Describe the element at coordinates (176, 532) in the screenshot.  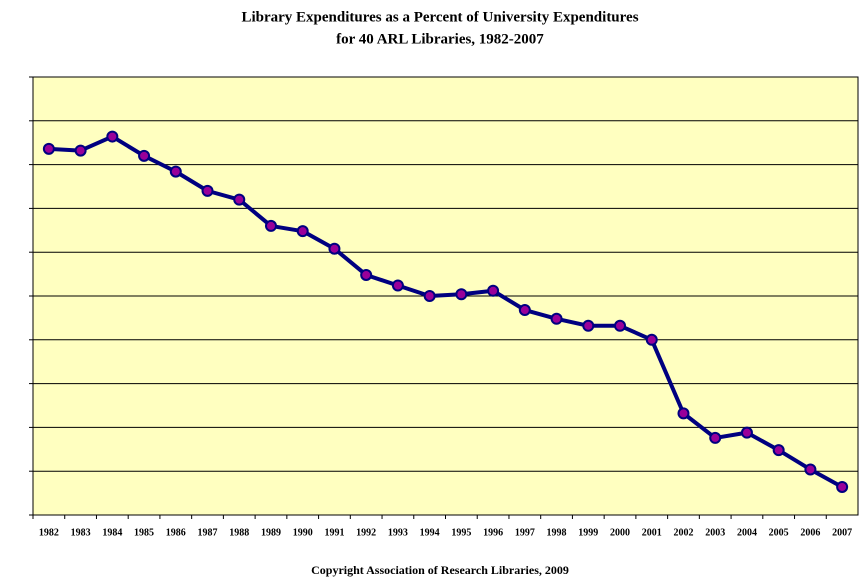
I see `x-tick-label: 1986` at that location.